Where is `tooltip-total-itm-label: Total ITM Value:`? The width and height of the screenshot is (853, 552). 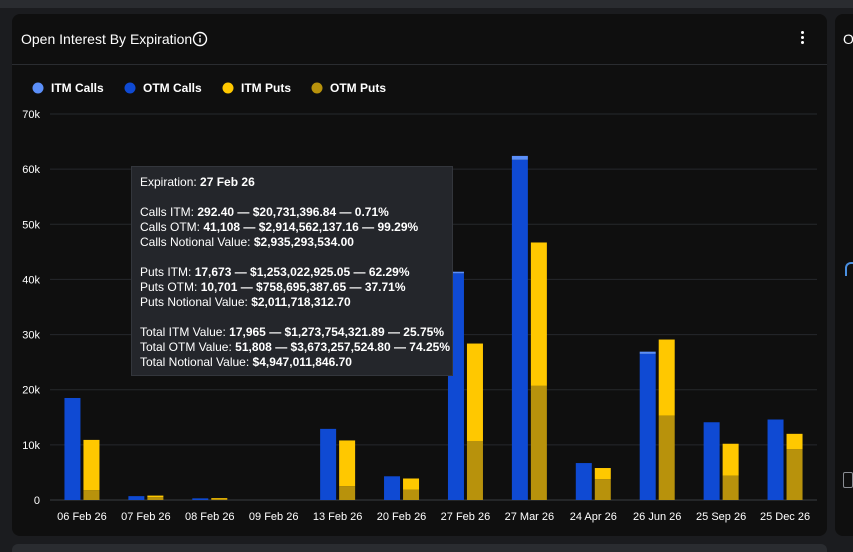
tooltip-total-itm-label: Total ITM Value: is located at coordinates (183, 332).